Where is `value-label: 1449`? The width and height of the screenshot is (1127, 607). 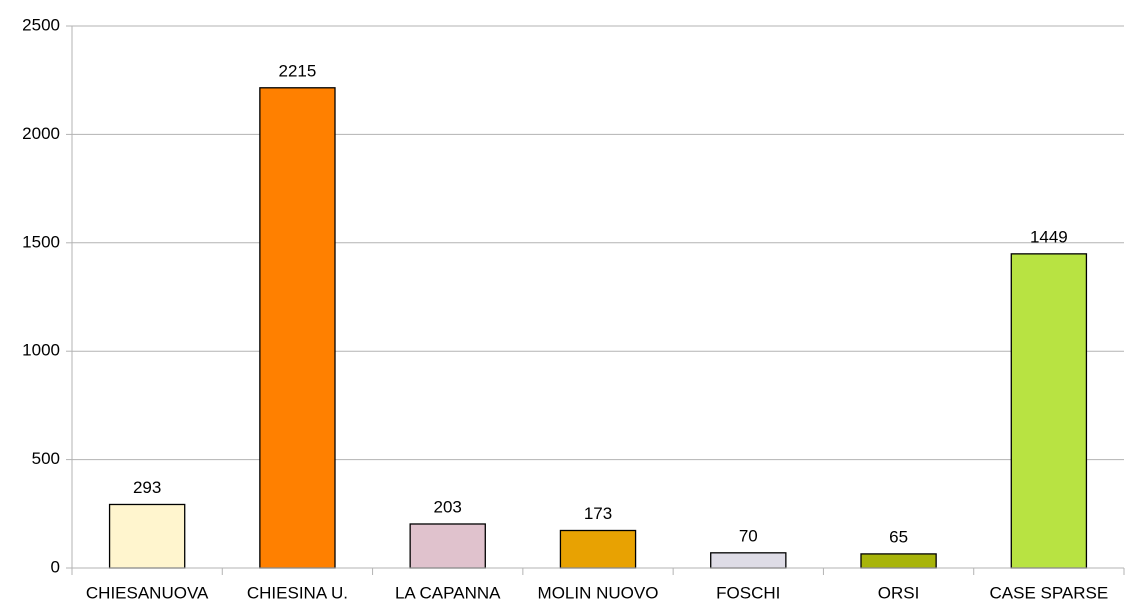 value-label: 1449 is located at coordinates (1049, 236).